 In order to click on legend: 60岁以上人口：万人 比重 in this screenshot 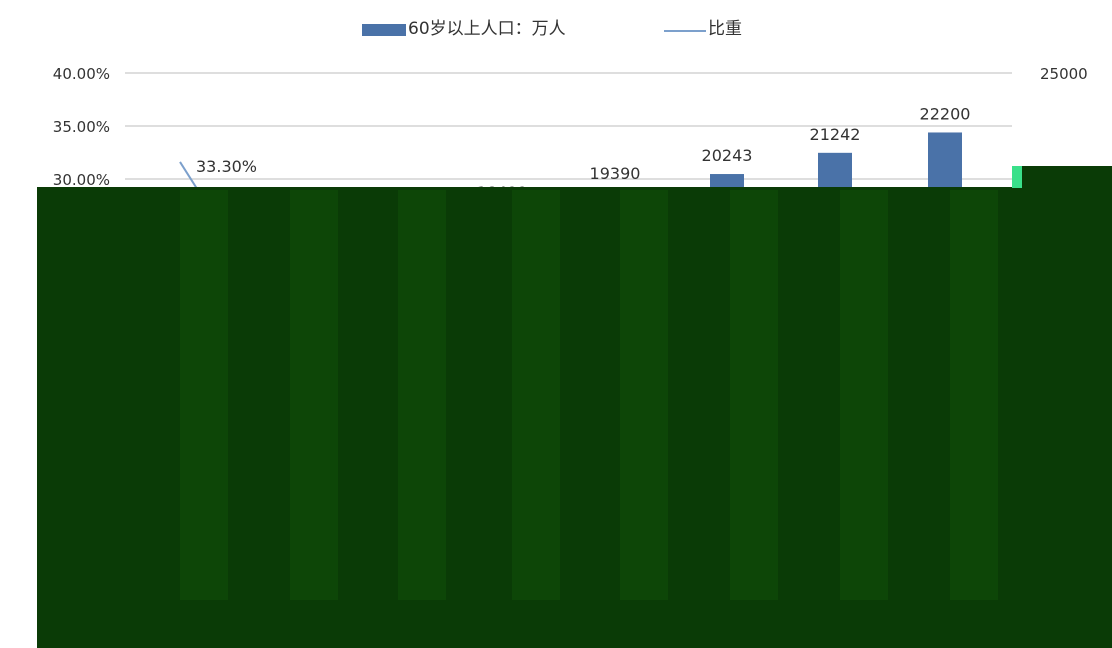, I will do `click(552, 29)`.